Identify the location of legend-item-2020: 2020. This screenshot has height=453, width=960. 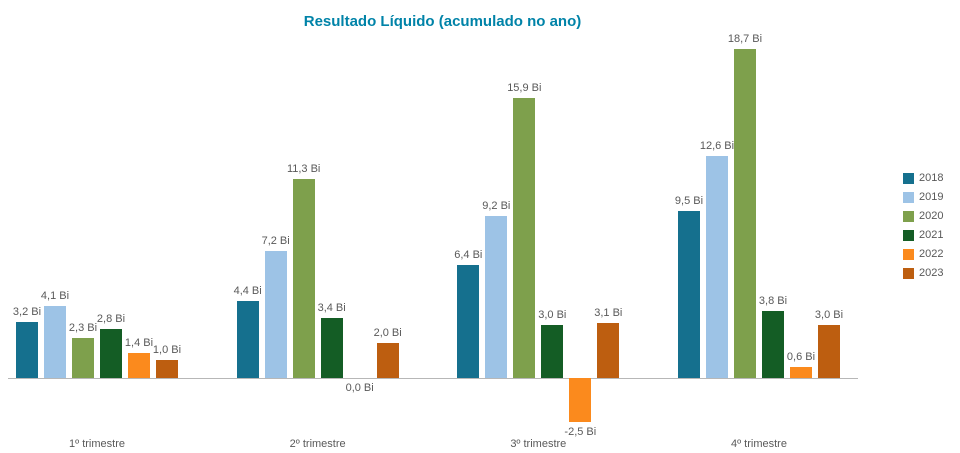
(923, 216).